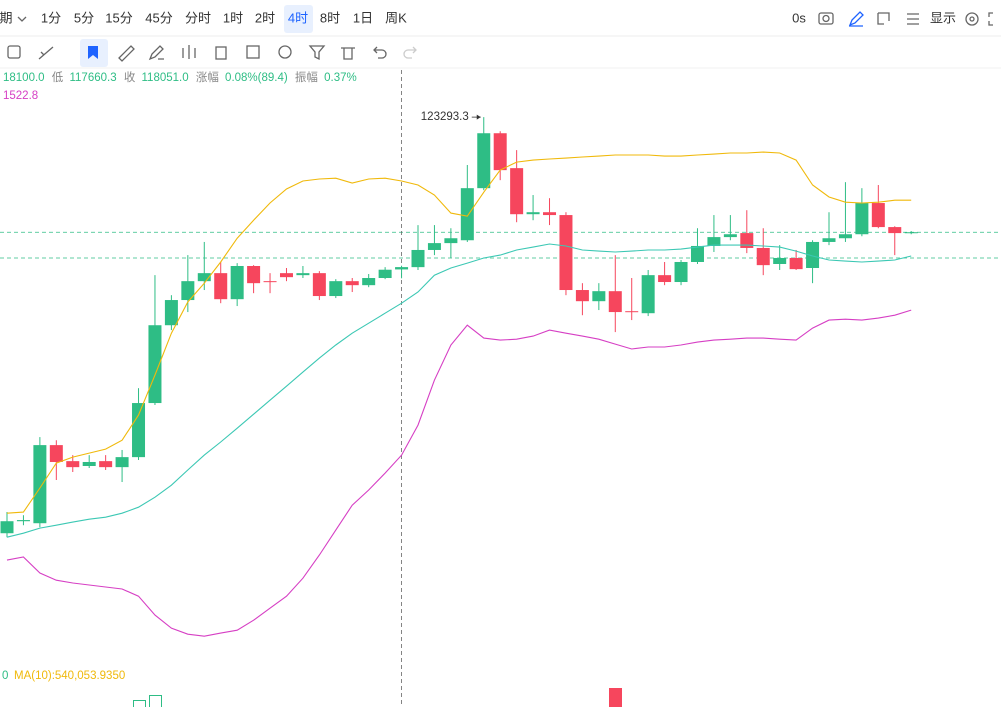 The height and width of the screenshot is (707, 1001). What do you see at coordinates (207, 77) in the screenshot?
I see `info-label: 涨幅` at bounding box center [207, 77].